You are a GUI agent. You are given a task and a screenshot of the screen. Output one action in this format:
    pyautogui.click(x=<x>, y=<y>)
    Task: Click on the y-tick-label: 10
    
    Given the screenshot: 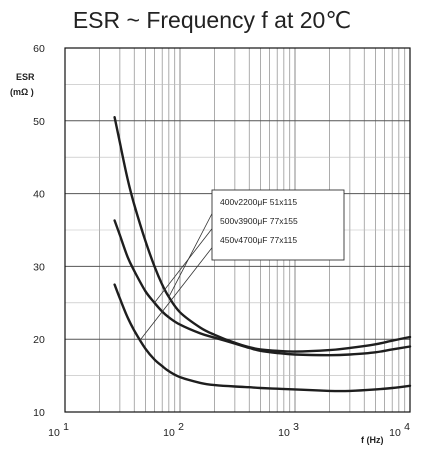 What is the action you would take?
    pyautogui.click(x=39, y=413)
    